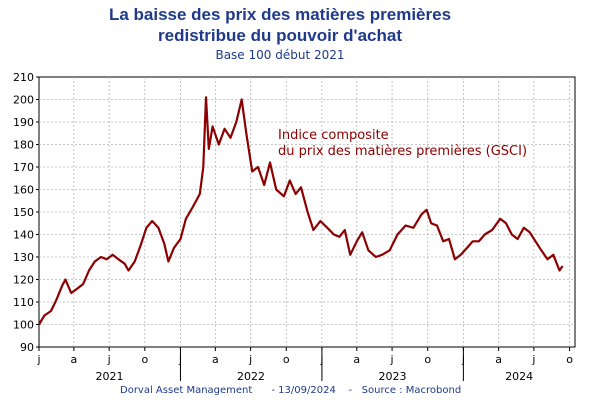  Describe the element at coordinates (23, 257) in the screenshot. I see `y-tick-label: 130` at that location.